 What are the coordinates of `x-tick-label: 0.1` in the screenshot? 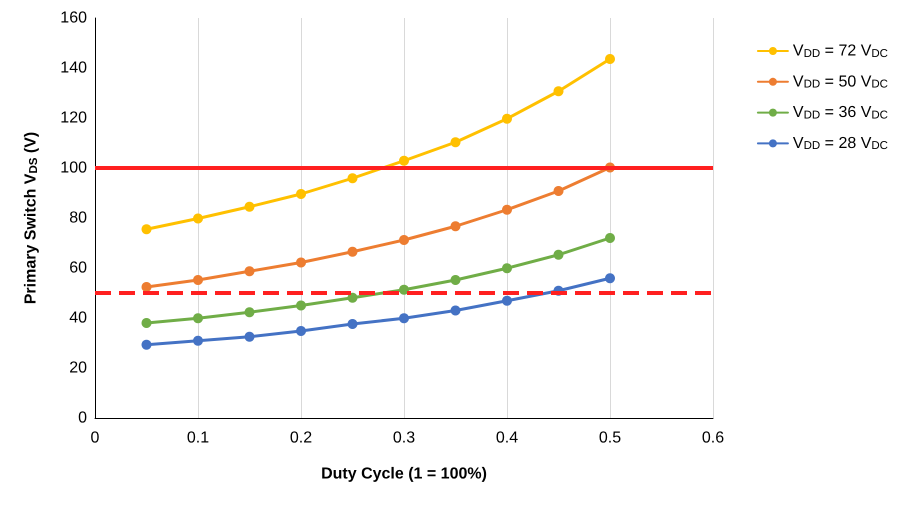 It's located at (198, 438).